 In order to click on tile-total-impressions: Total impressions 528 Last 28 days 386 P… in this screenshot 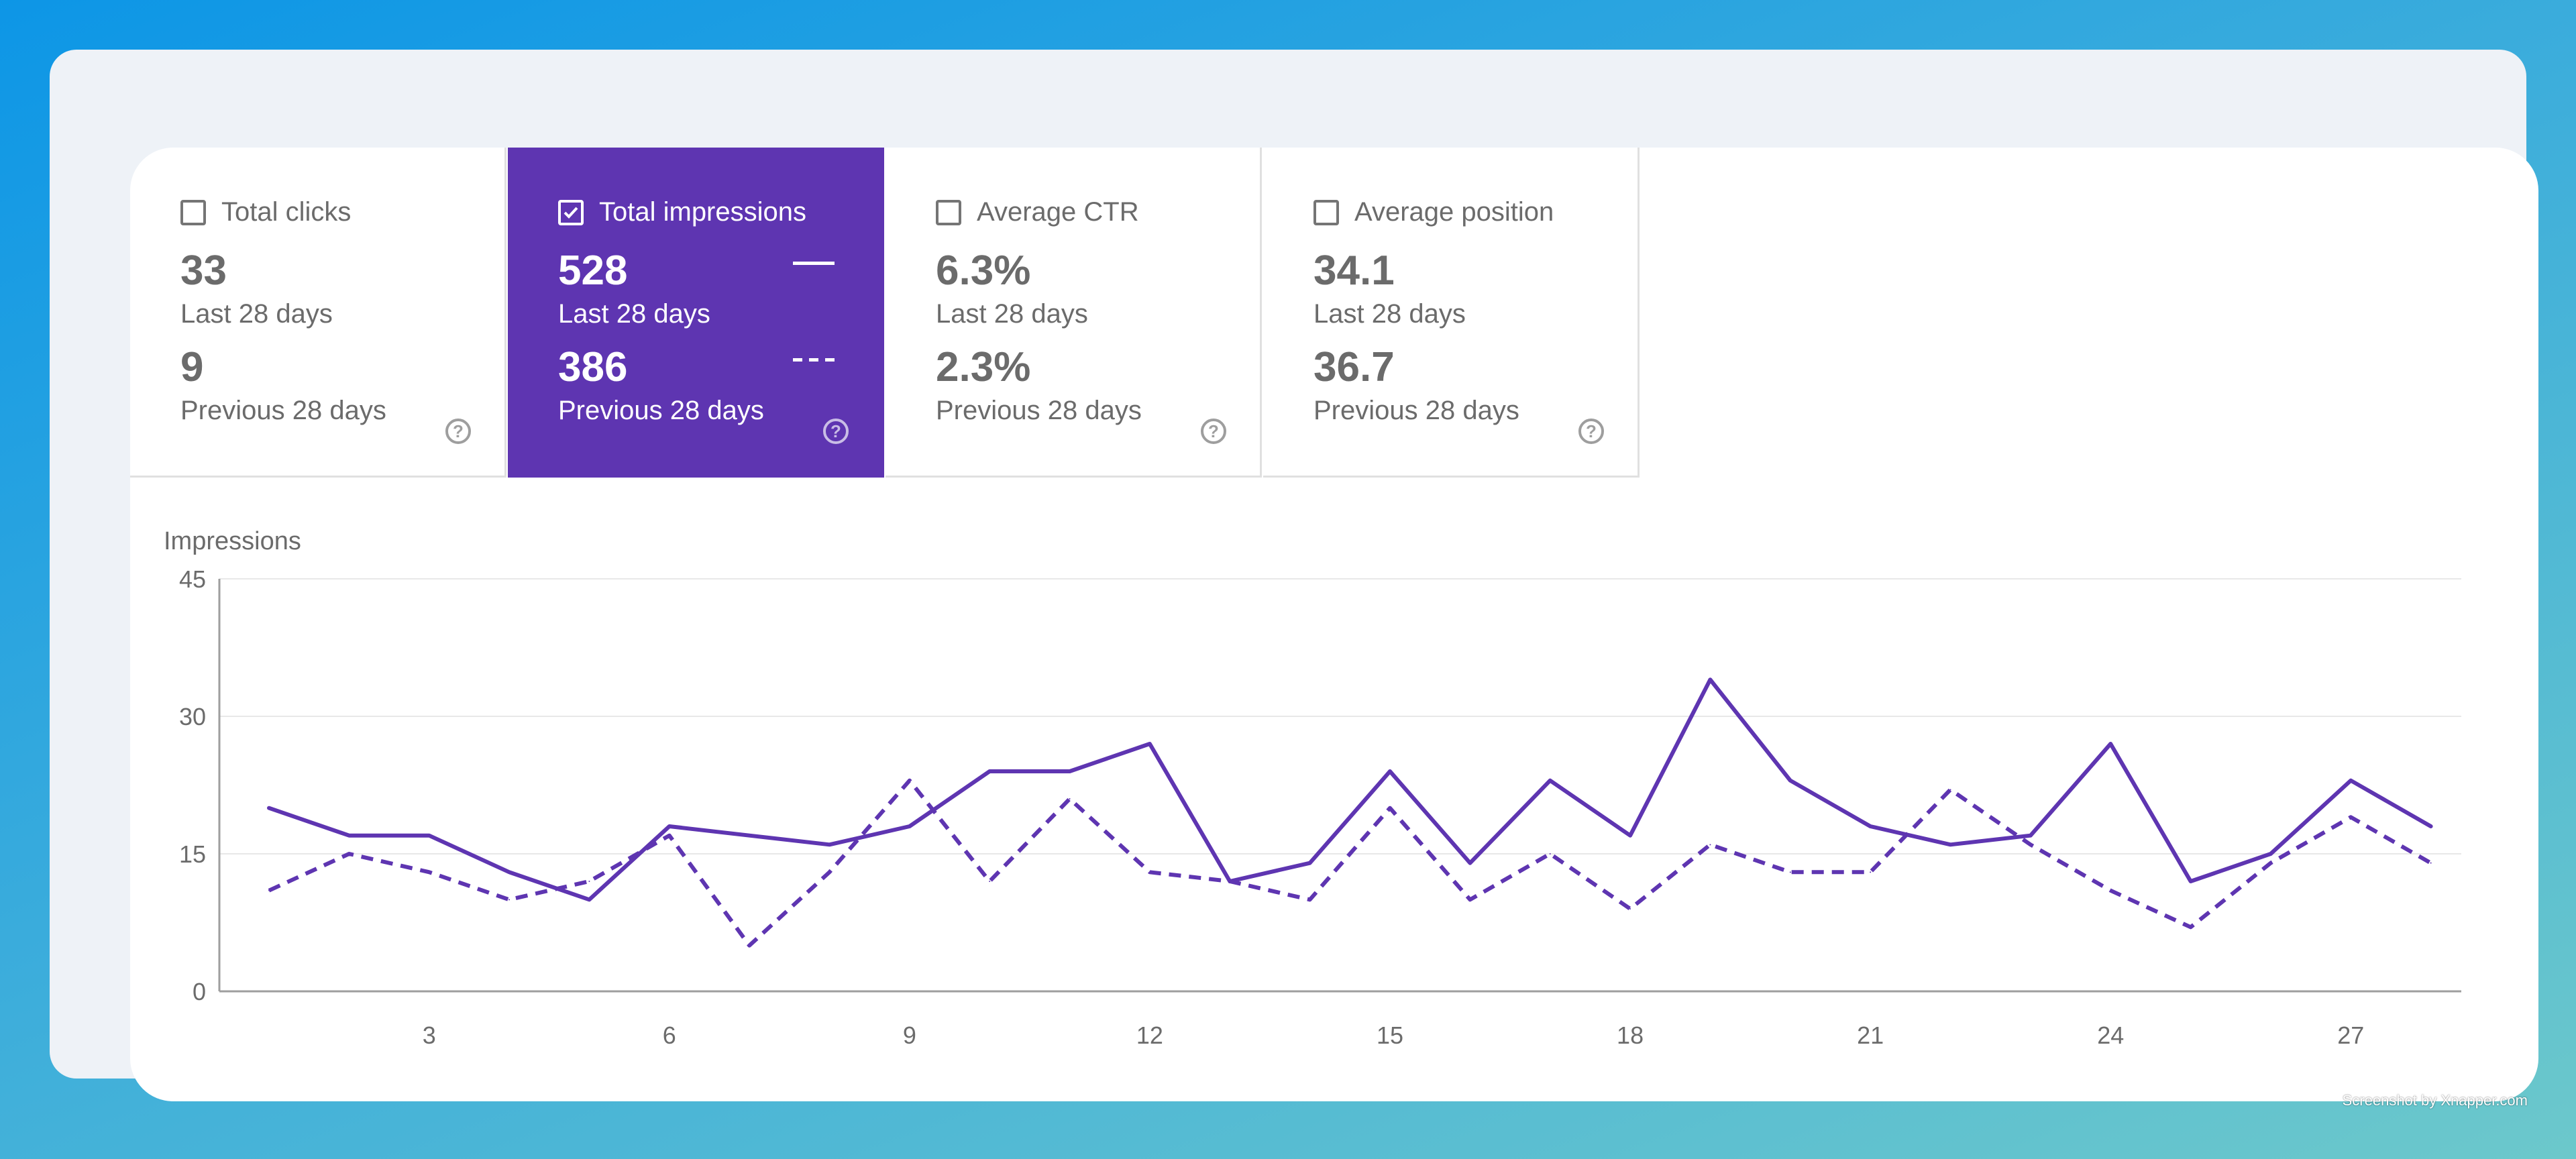, I will do `click(696, 313)`.